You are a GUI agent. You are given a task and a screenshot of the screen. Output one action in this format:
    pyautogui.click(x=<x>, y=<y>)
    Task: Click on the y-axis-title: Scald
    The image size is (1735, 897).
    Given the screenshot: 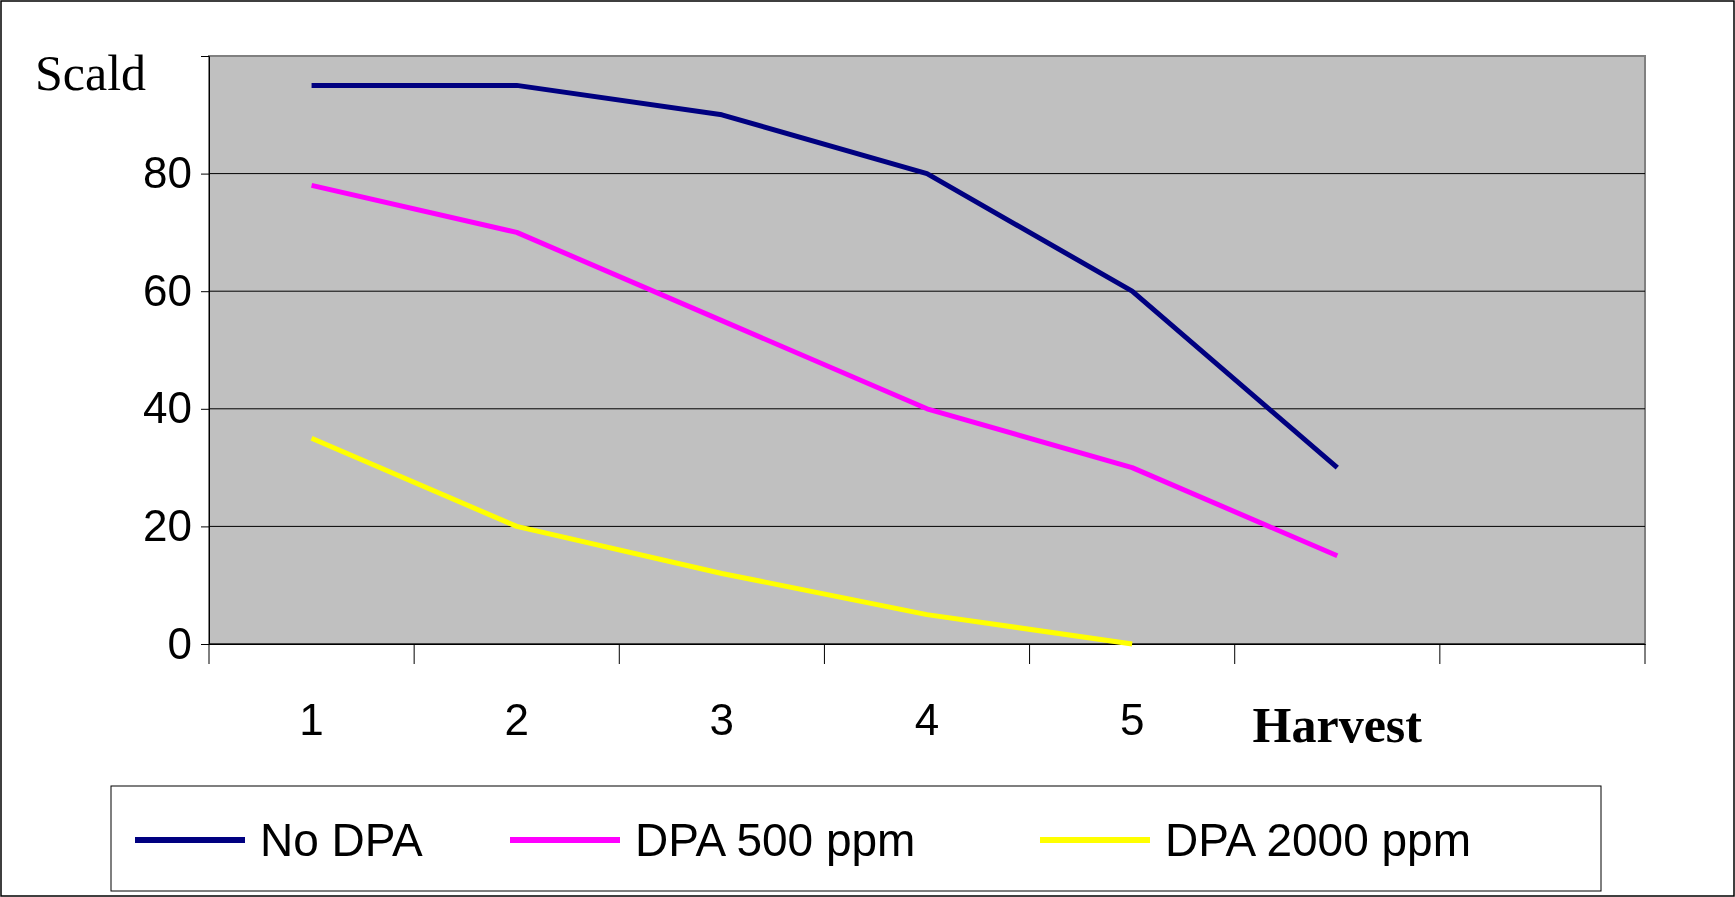 What is the action you would take?
    pyautogui.click(x=91, y=73)
    